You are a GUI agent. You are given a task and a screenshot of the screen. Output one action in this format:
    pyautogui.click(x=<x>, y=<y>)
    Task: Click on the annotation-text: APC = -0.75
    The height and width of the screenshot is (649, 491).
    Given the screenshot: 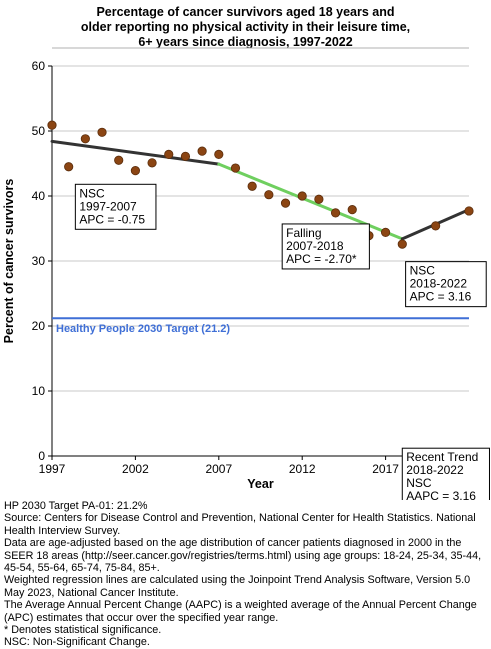 What is the action you would take?
    pyautogui.click(x=112, y=219)
    